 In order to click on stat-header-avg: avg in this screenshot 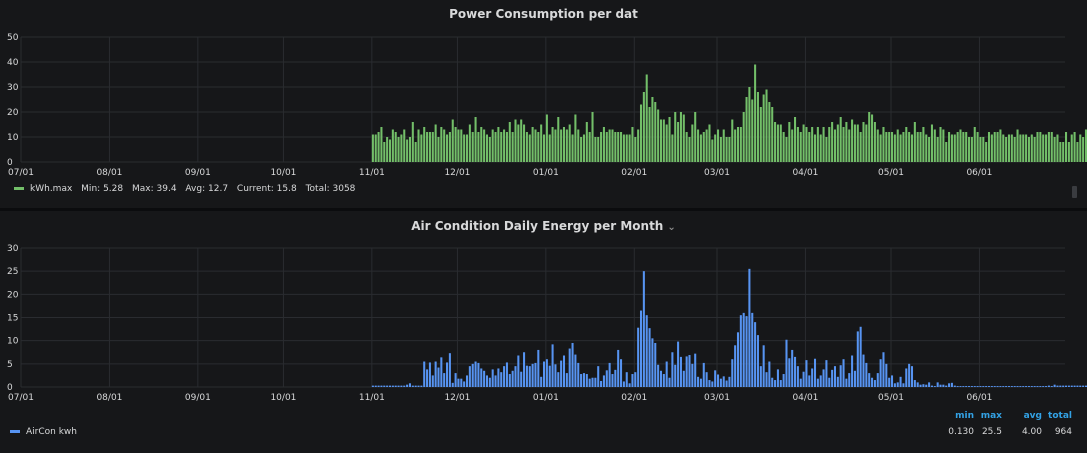, I will do `click(1032, 416)`.